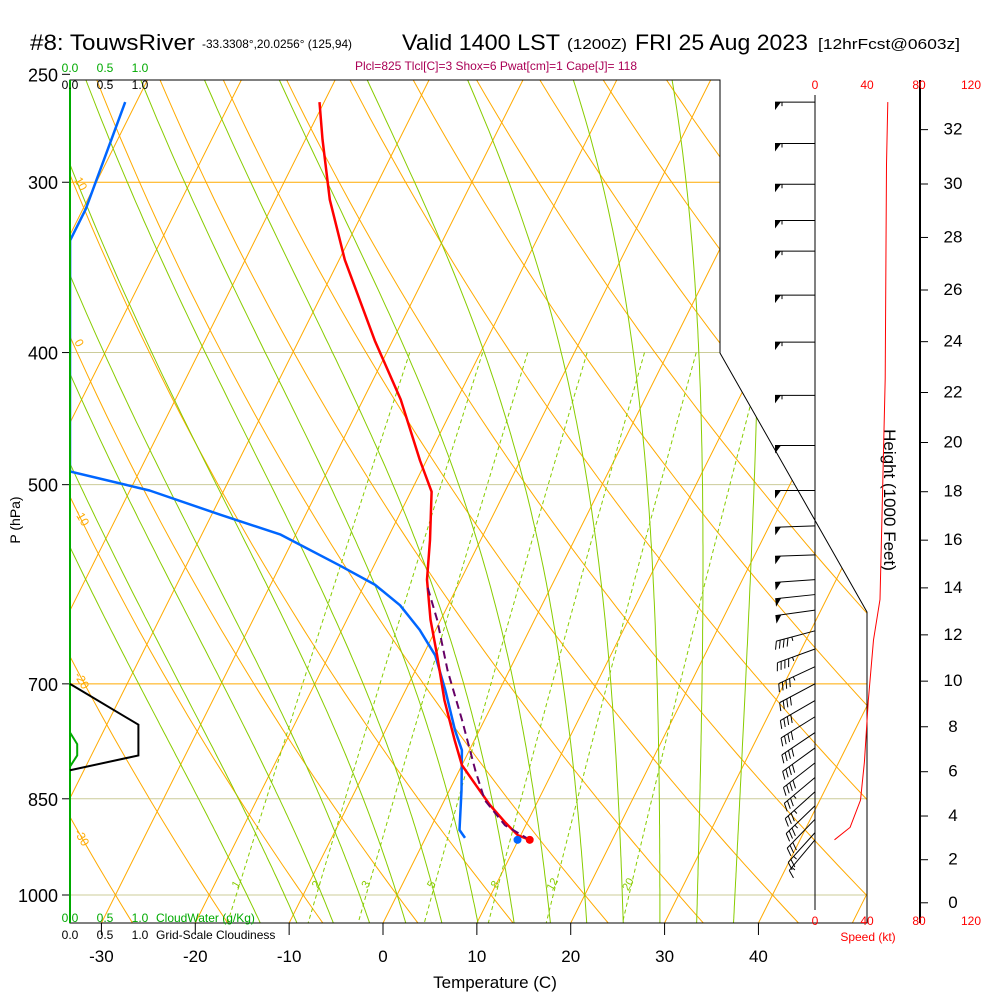 Image resolution: width=1000 pixels, height=1000 pixels. What do you see at coordinates (74, 750) in the screenshot?
I see `cloudwater-profile` at bounding box center [74, 750].